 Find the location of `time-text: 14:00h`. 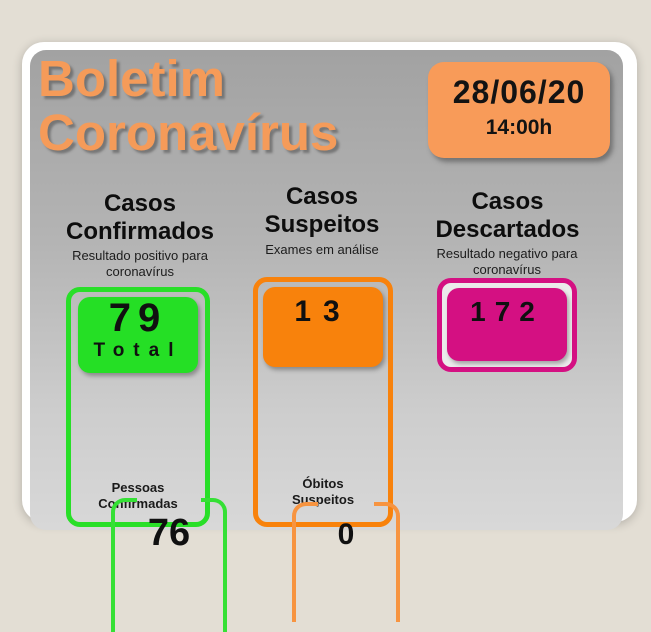

time-text: 14:00h is located at coordinates (519, 127).